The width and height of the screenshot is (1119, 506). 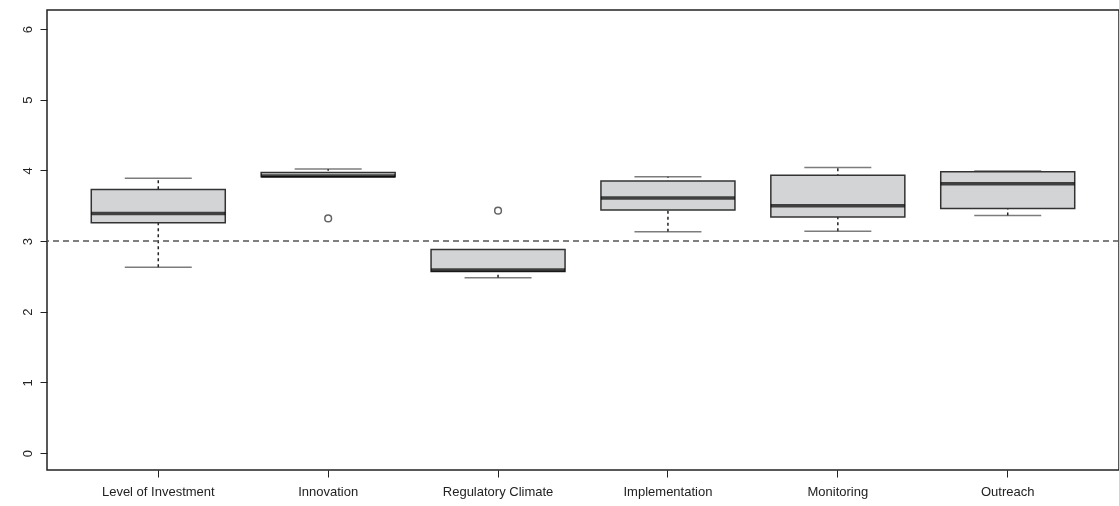 What do you see at coordinates (27, 171) in the screenshot?
I see `y-tick-label: 4` at bounding box center [27, 171].